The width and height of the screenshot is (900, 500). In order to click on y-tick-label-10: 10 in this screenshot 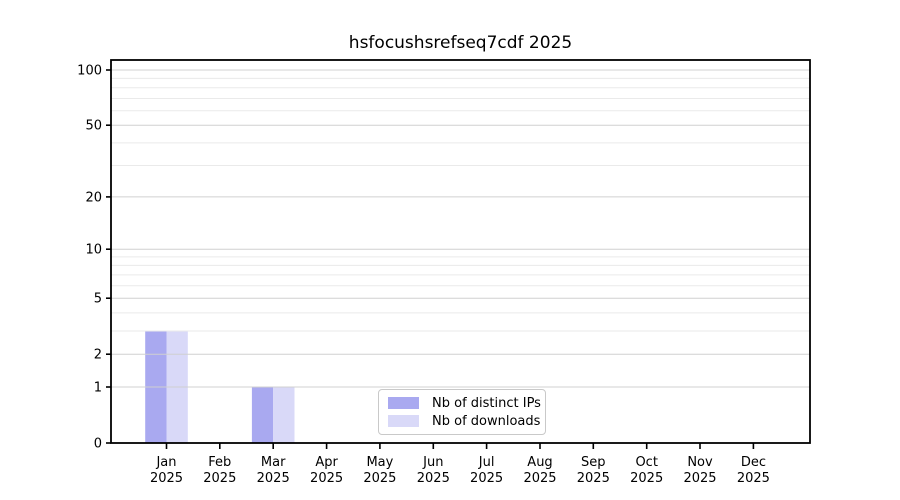, I will do `click(93, 250)`.